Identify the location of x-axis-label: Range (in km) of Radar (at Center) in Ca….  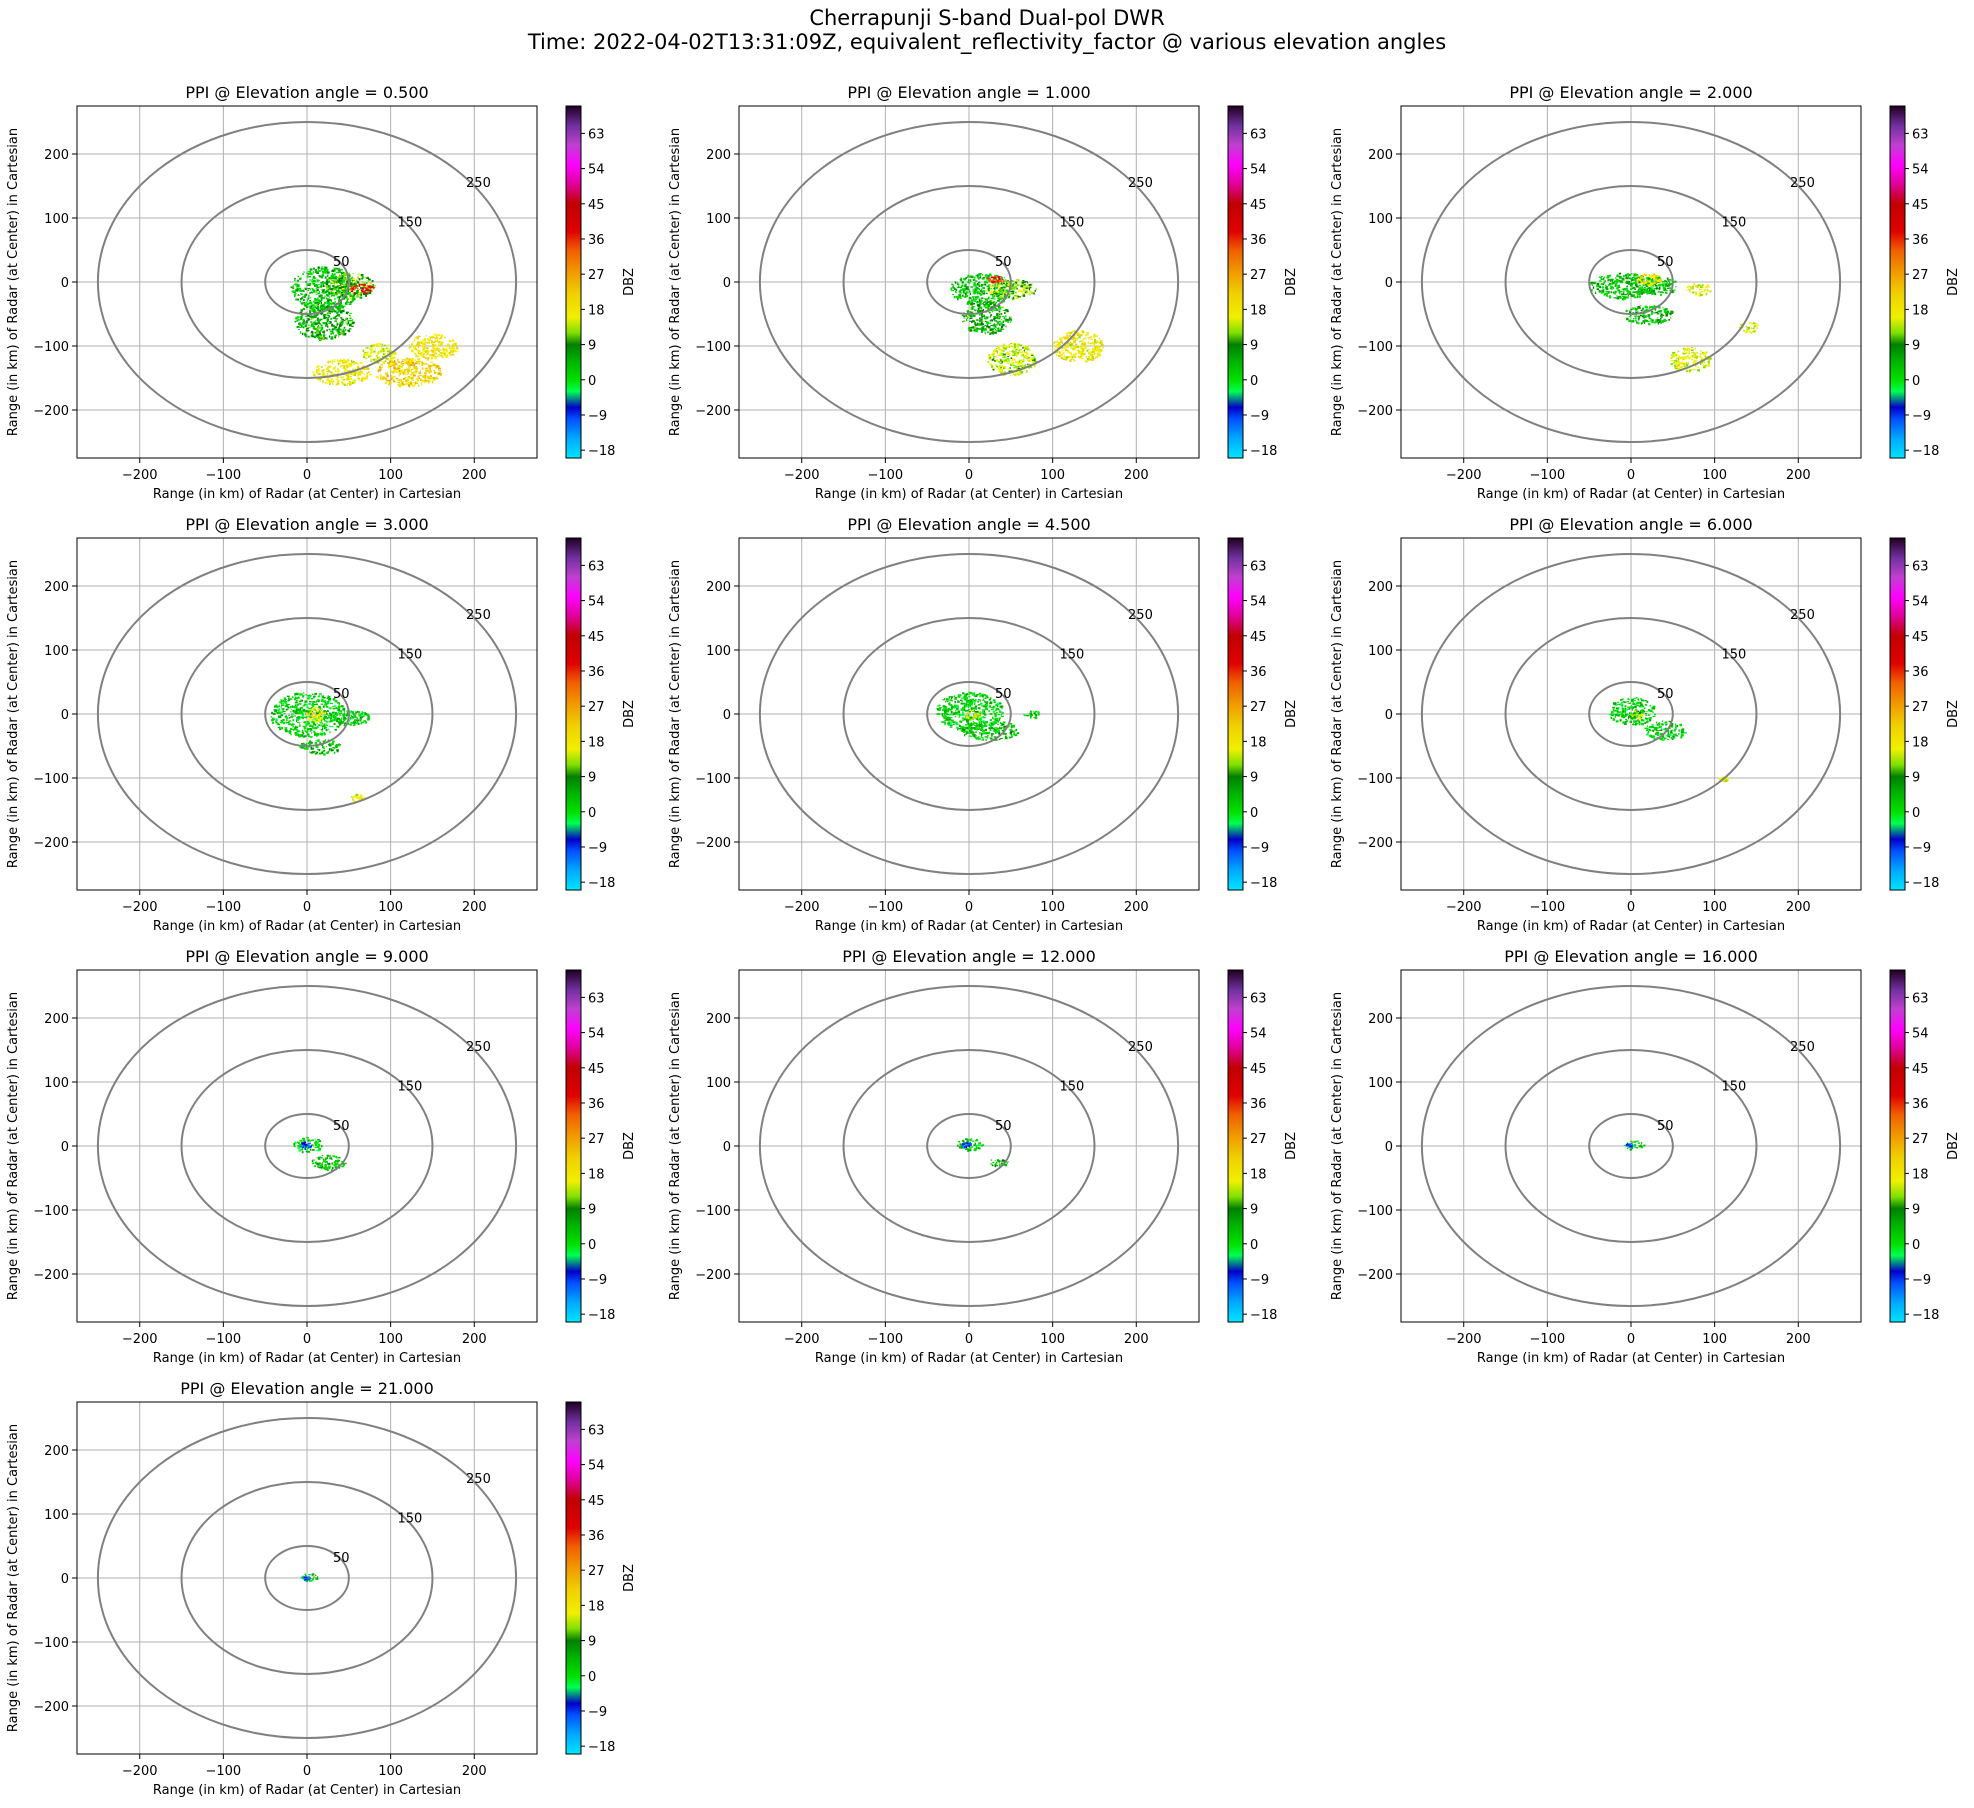
(969, 494).